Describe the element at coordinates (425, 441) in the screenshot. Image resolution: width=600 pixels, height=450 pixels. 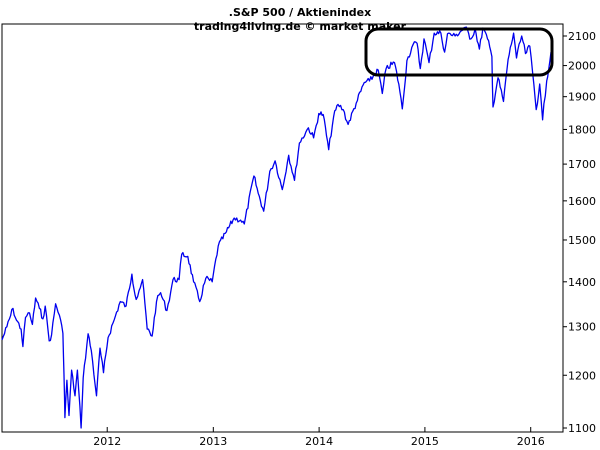
I see `x-tick-label: 2015` at that location.